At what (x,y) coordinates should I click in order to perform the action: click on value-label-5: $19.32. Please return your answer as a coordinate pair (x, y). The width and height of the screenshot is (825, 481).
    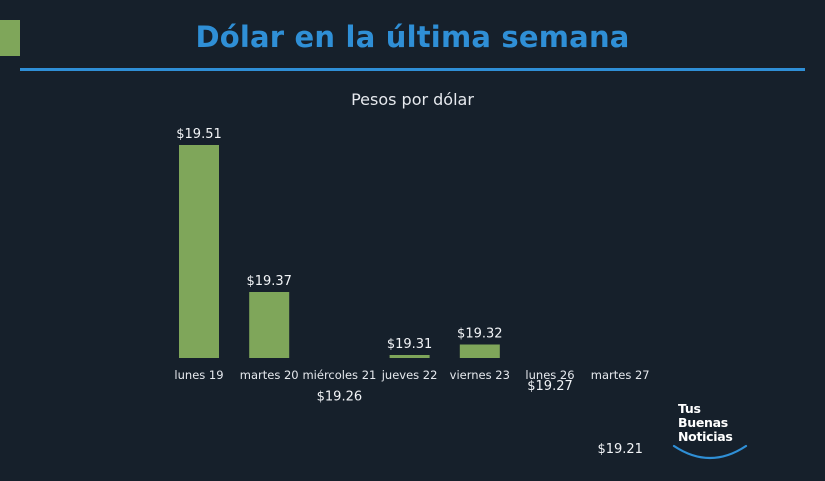
    Looking at the image, I should click on (480, 334).